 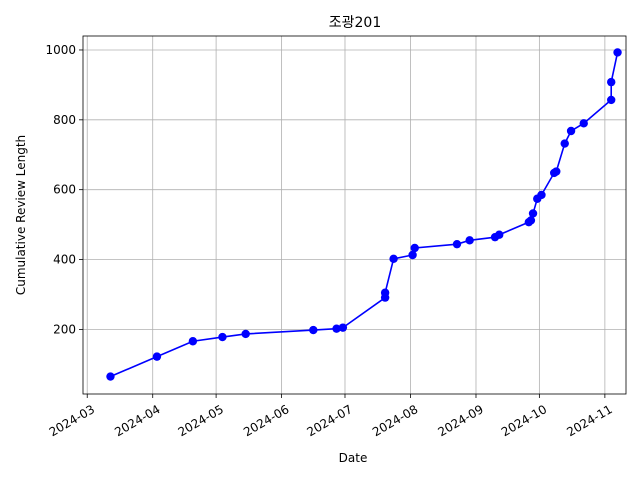 I want to click on x-tick-label: 2024-04, so click(x=137, y=420).